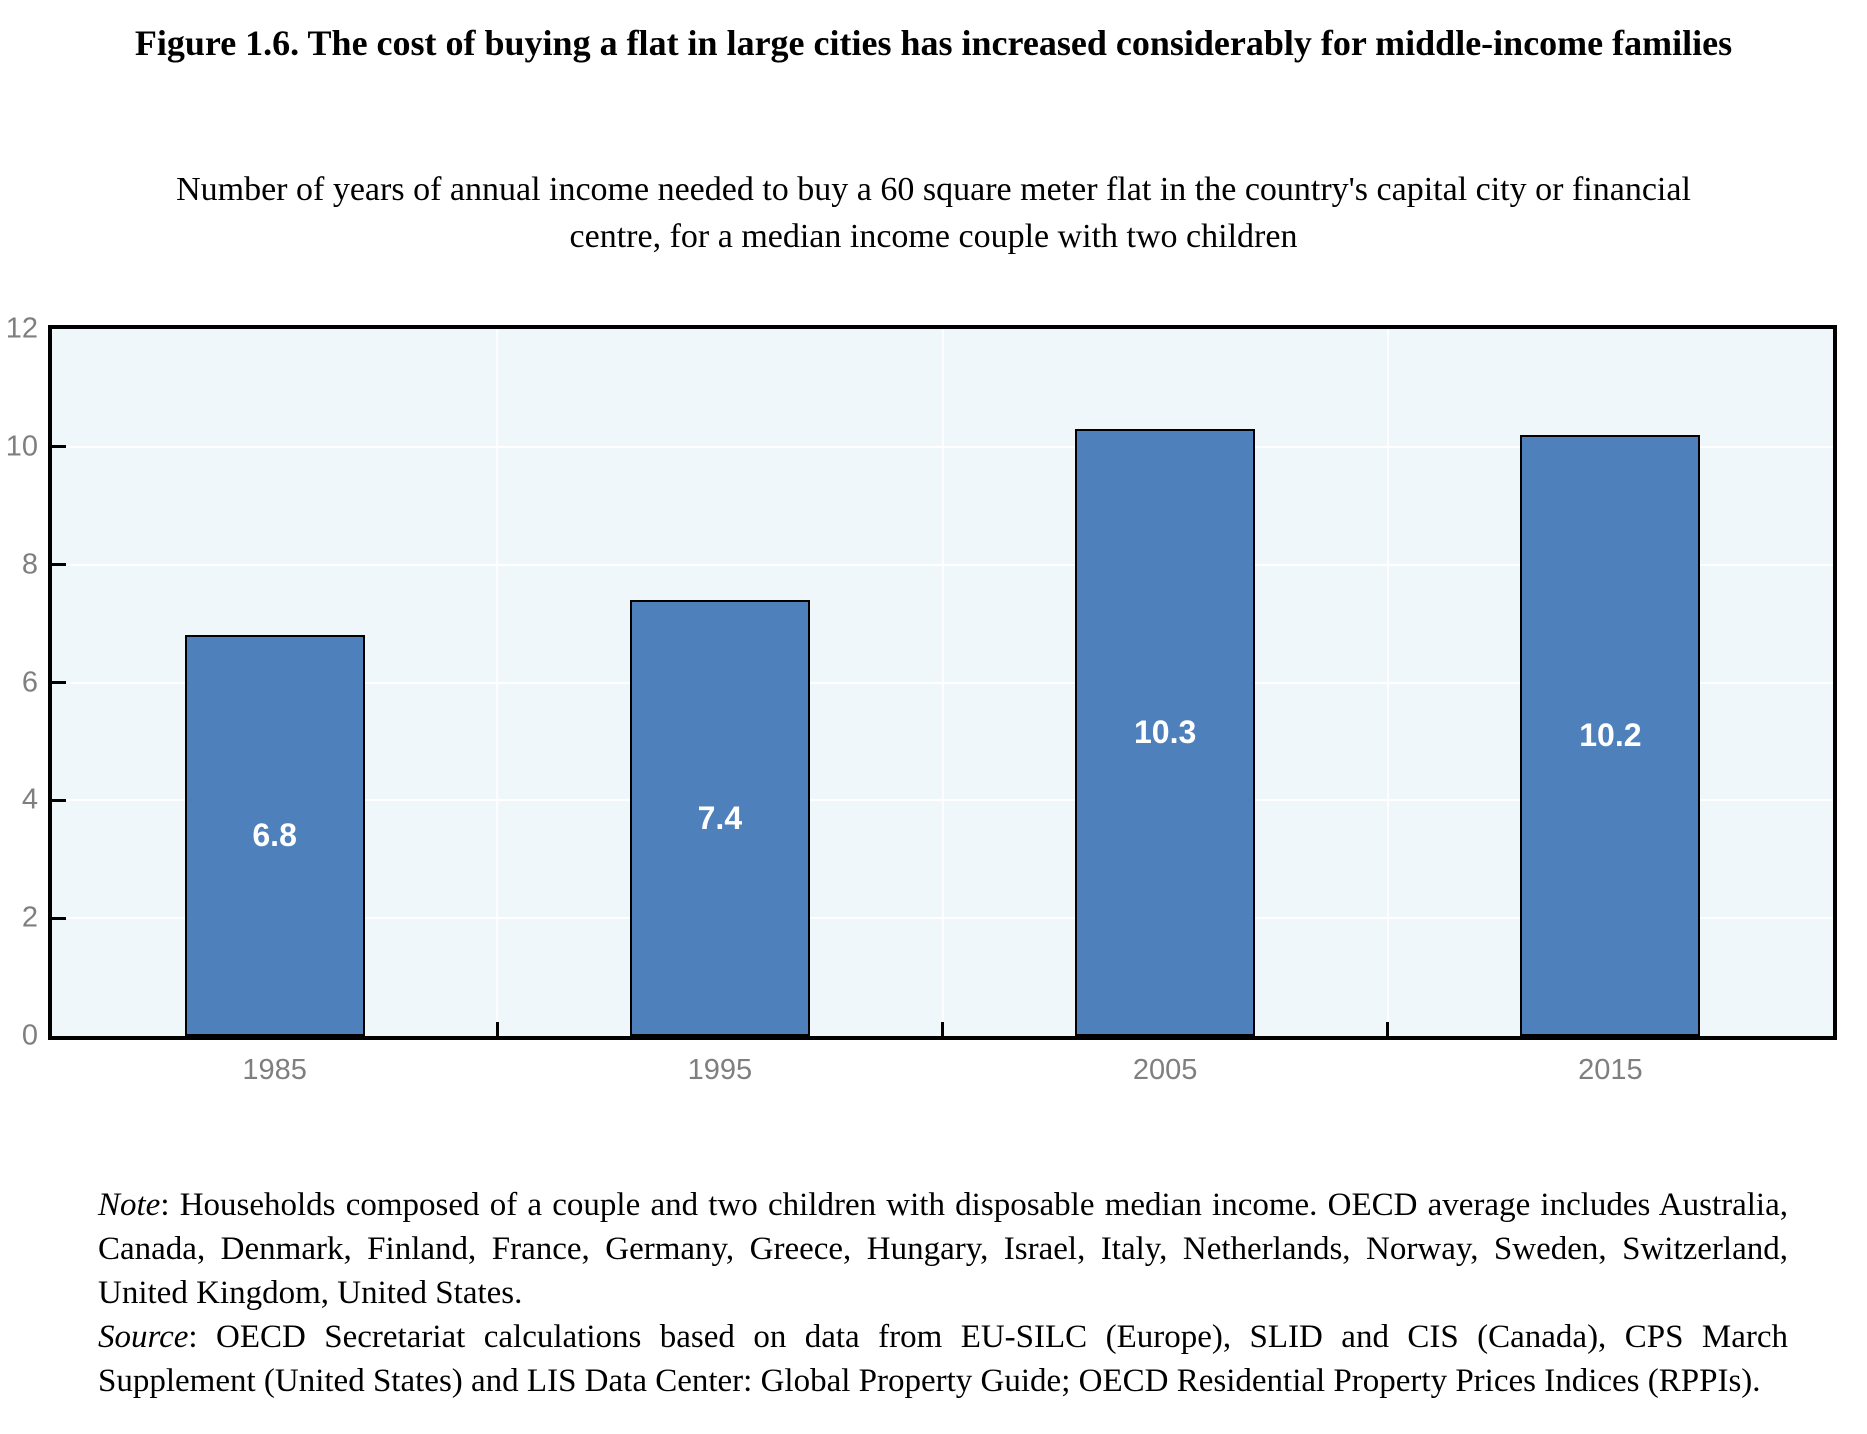 This screenshot has height=1434, width=1867. I want to click on y-axis-tick-label: 2, so click(29, 917).